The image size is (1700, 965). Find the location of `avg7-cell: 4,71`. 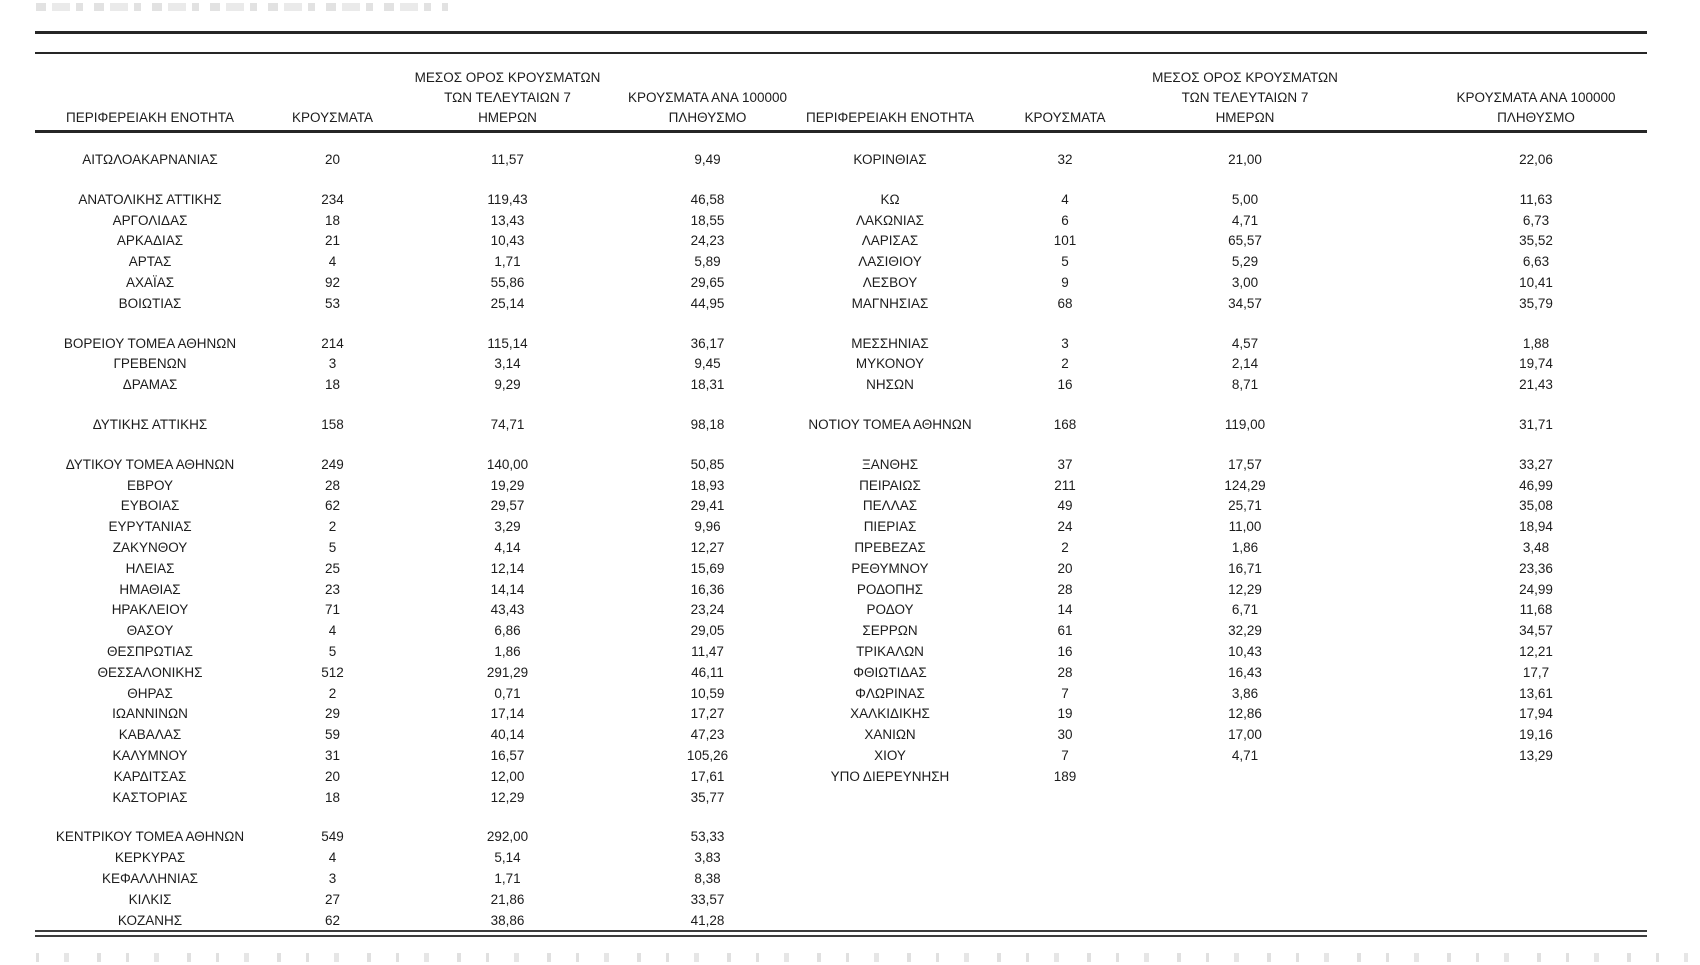

avg7-cell: 4,71 is located at coordinates (1245, 755).